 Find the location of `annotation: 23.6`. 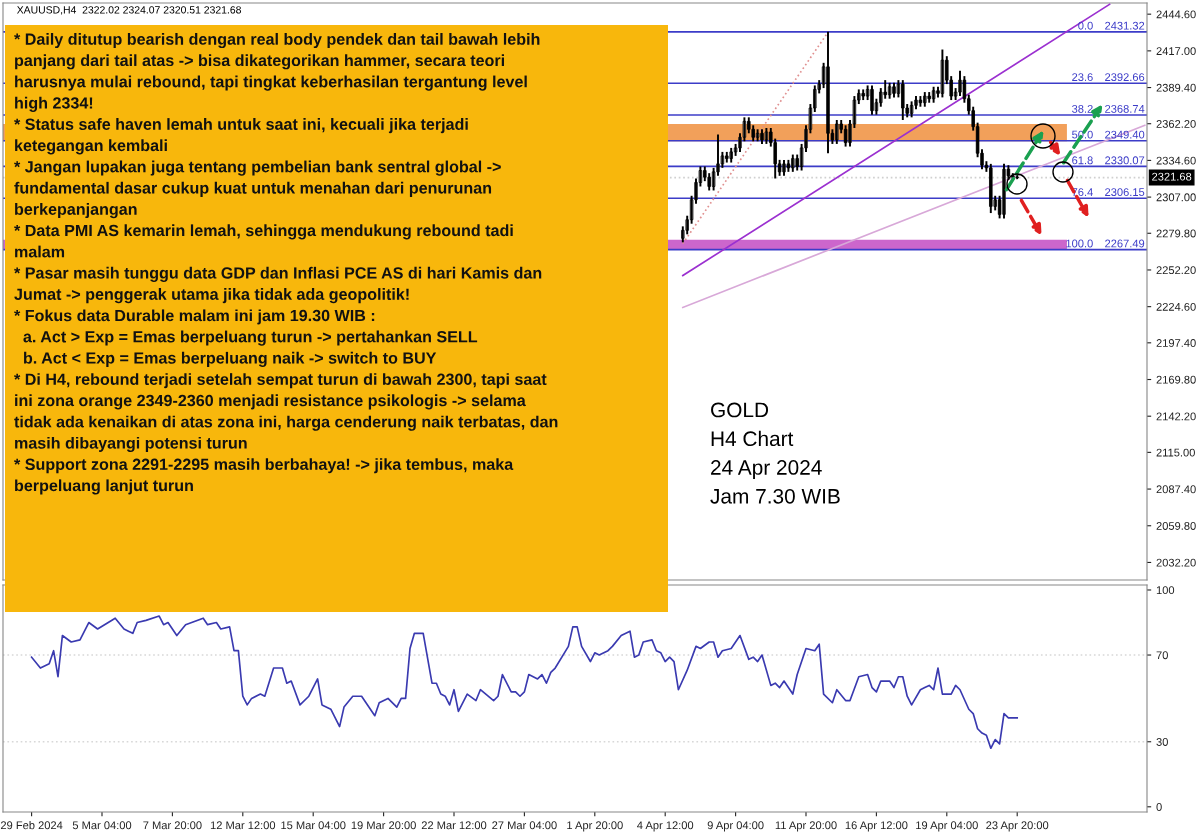

annotation: 23.6 is located at coordinates (1082, 77).